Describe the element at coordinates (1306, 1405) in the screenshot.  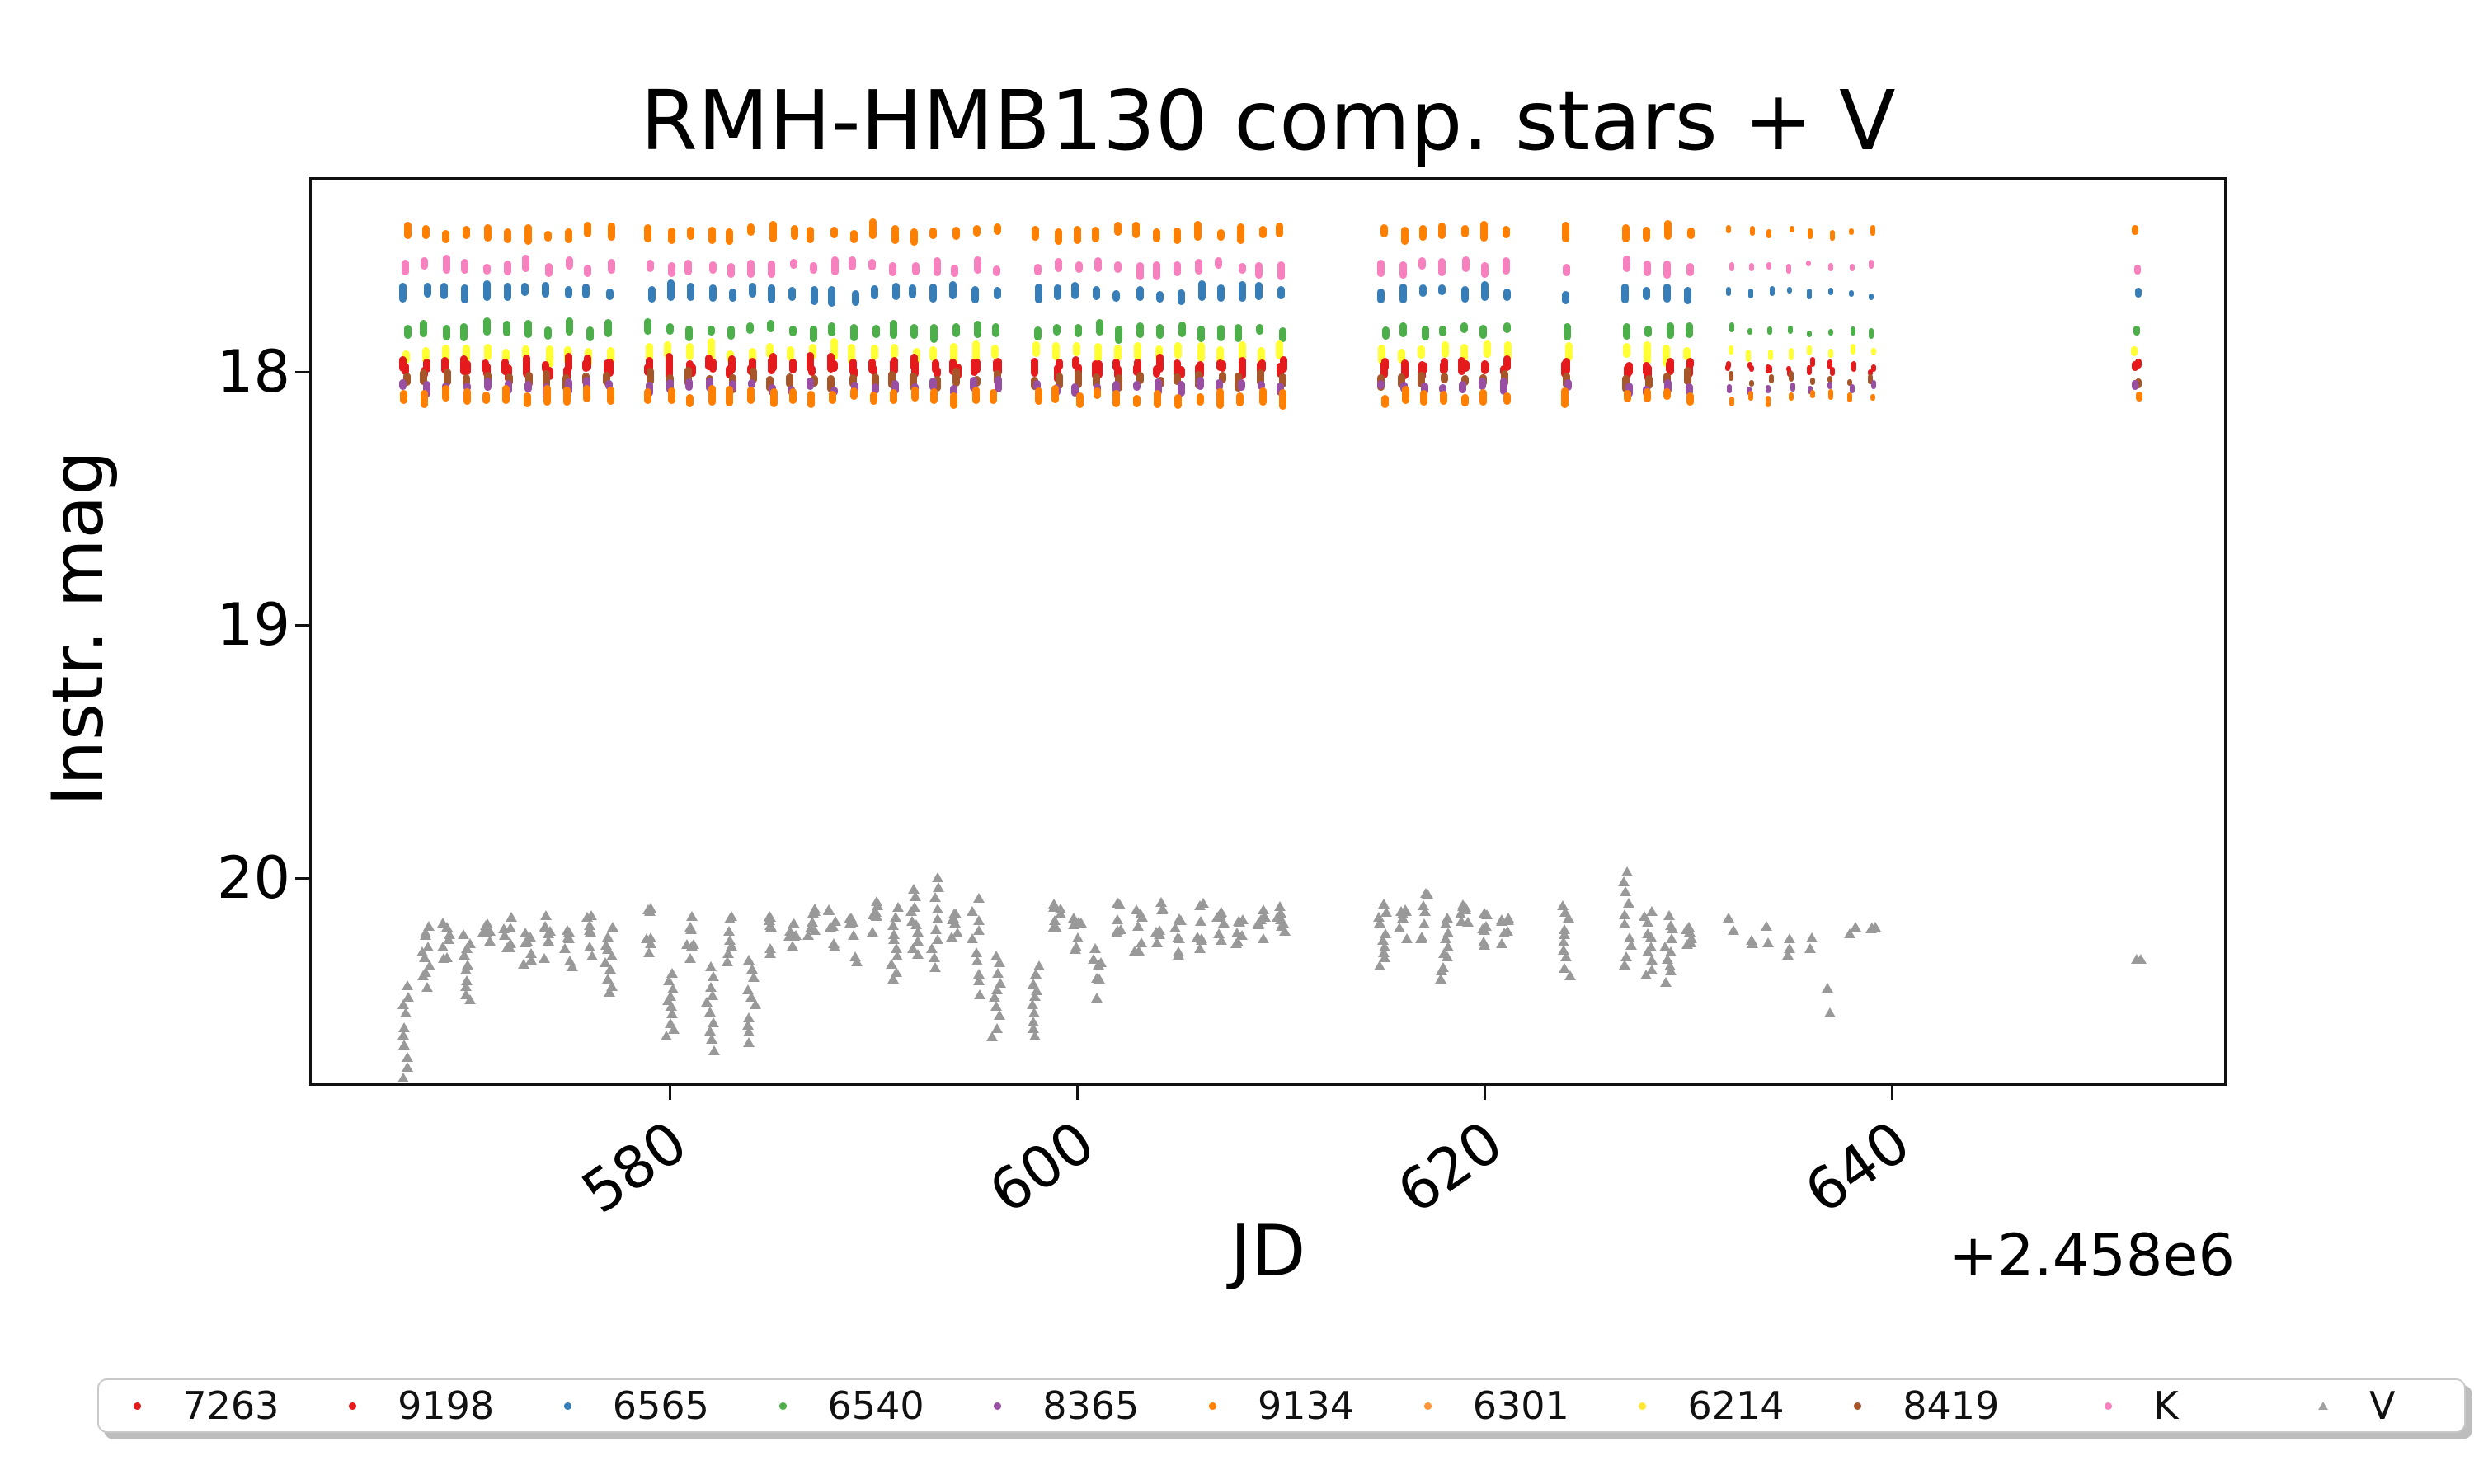
I see `legend-label: 9134` at that location.